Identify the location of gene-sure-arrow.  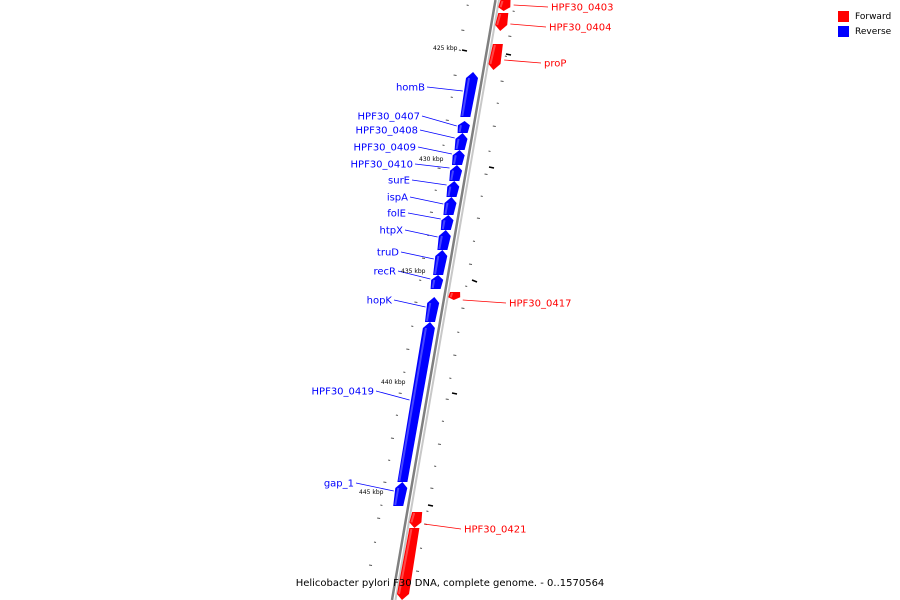
(453, 189).